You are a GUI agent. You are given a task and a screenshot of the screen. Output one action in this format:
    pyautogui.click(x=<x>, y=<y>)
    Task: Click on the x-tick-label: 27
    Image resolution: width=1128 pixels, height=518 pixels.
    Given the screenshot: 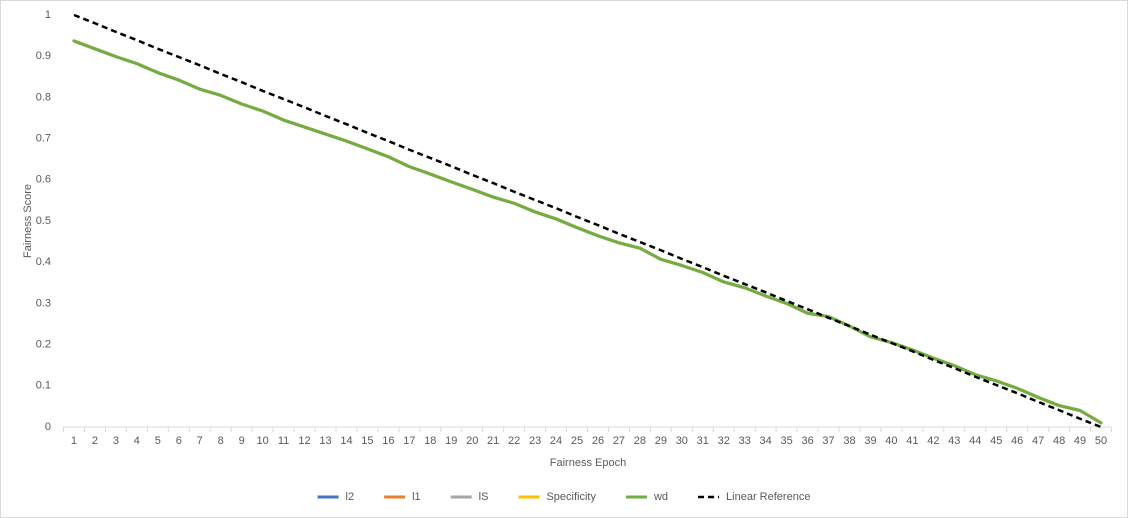 What is the action you would take?
    pyautogui.click(x=619, y=441)
    